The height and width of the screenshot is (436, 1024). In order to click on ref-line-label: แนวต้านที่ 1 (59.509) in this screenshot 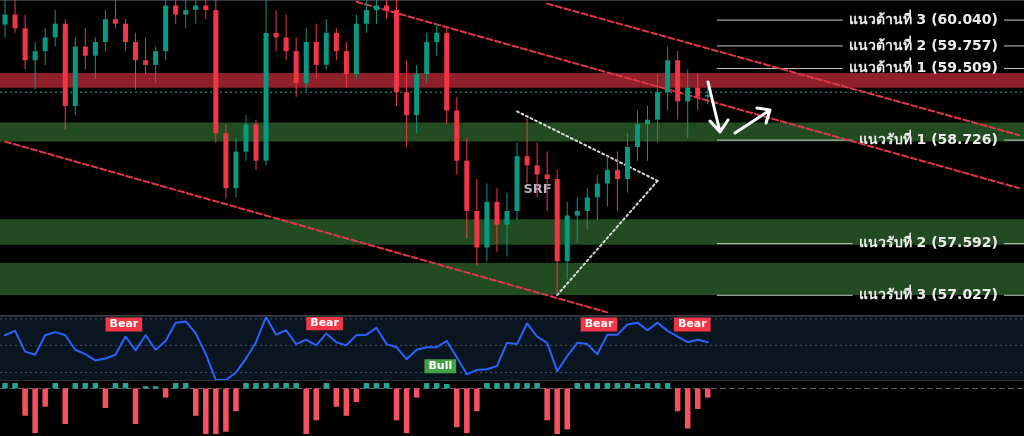, I will do `click(923, 66)`.